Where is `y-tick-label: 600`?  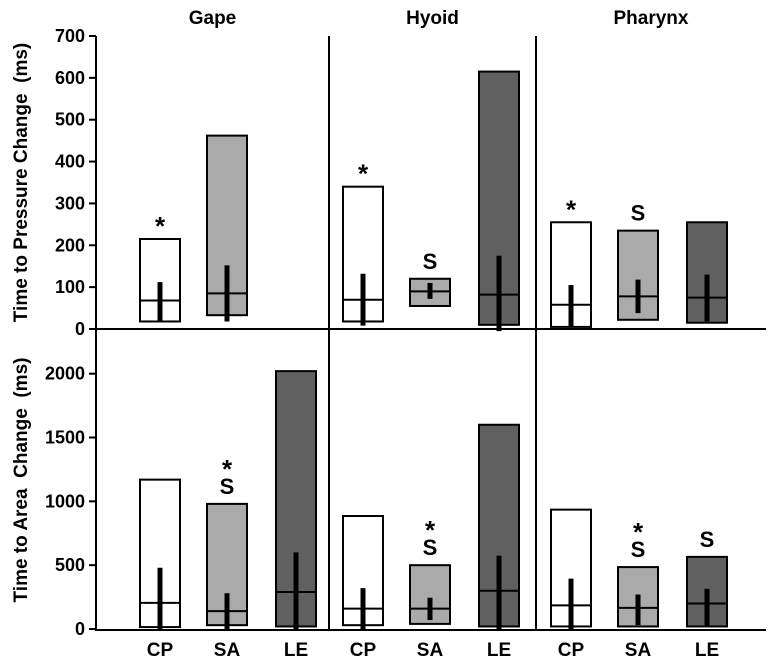 y-tick-label: 600 is located at coordinates (70, 78).